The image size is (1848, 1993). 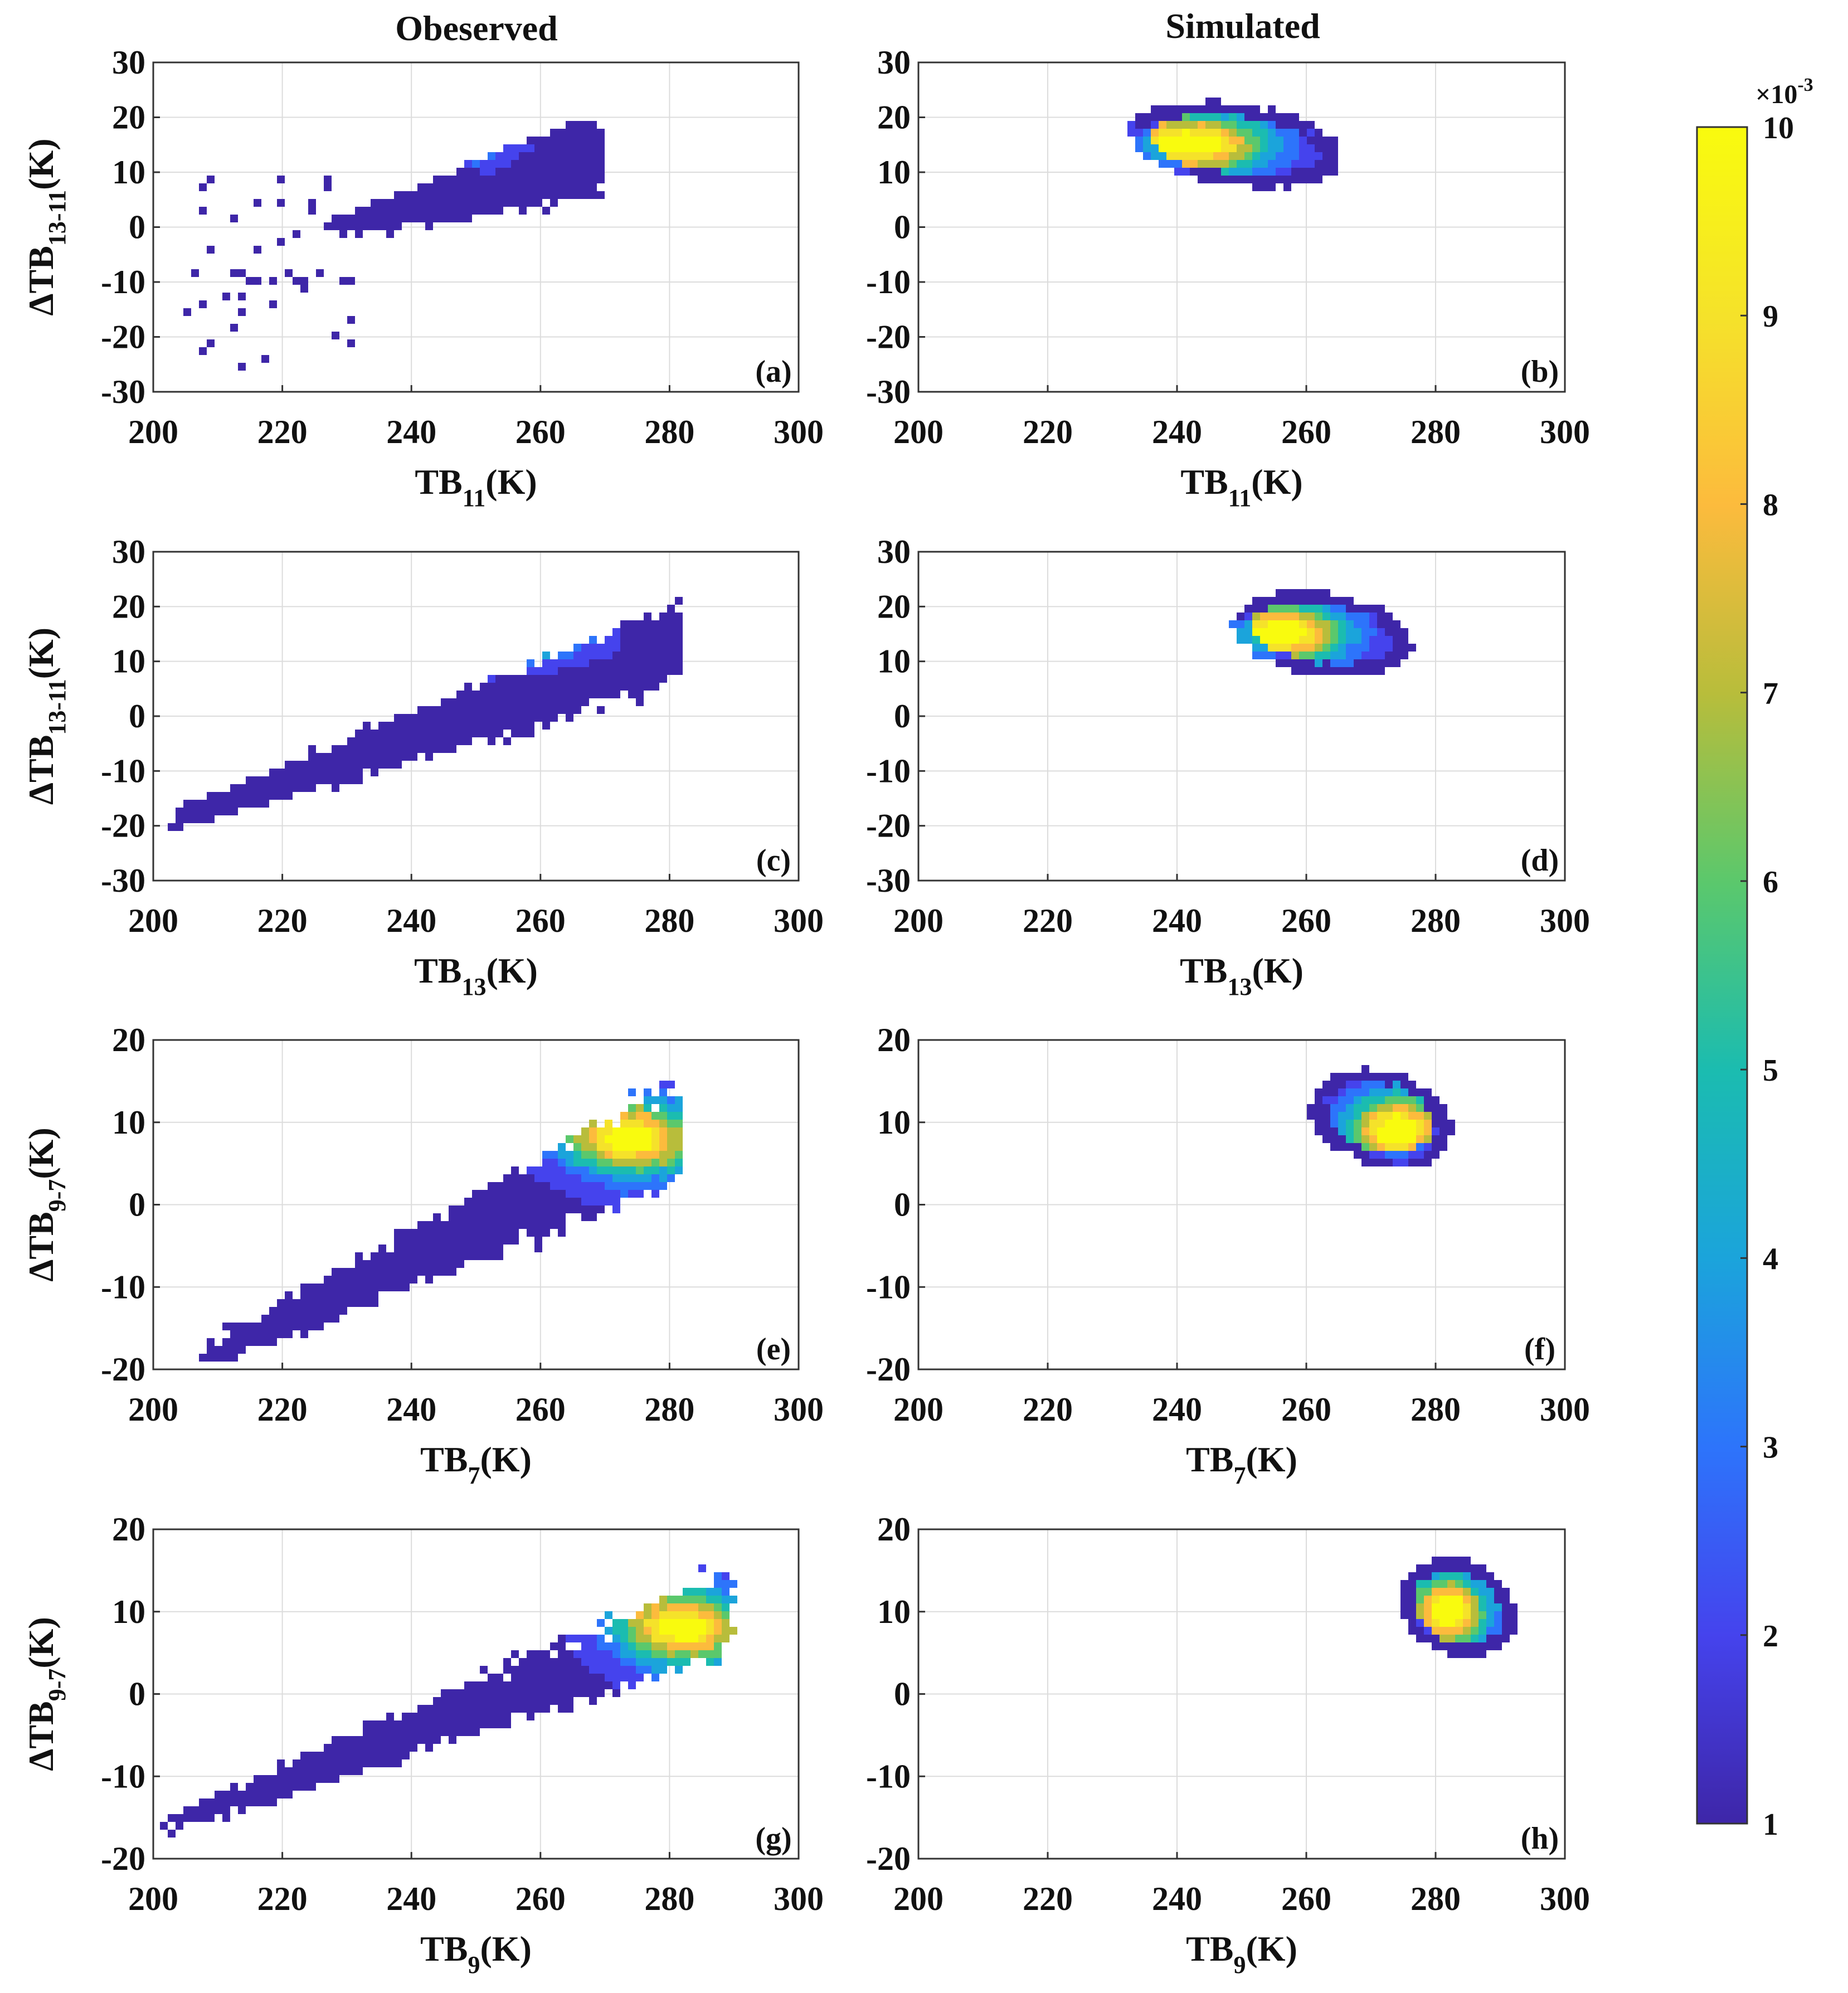 What do you see at coordinates (1770, 882) in the screenshot?
I see `colorbar-tick-label: 6` at bounding box center [1770, 882].